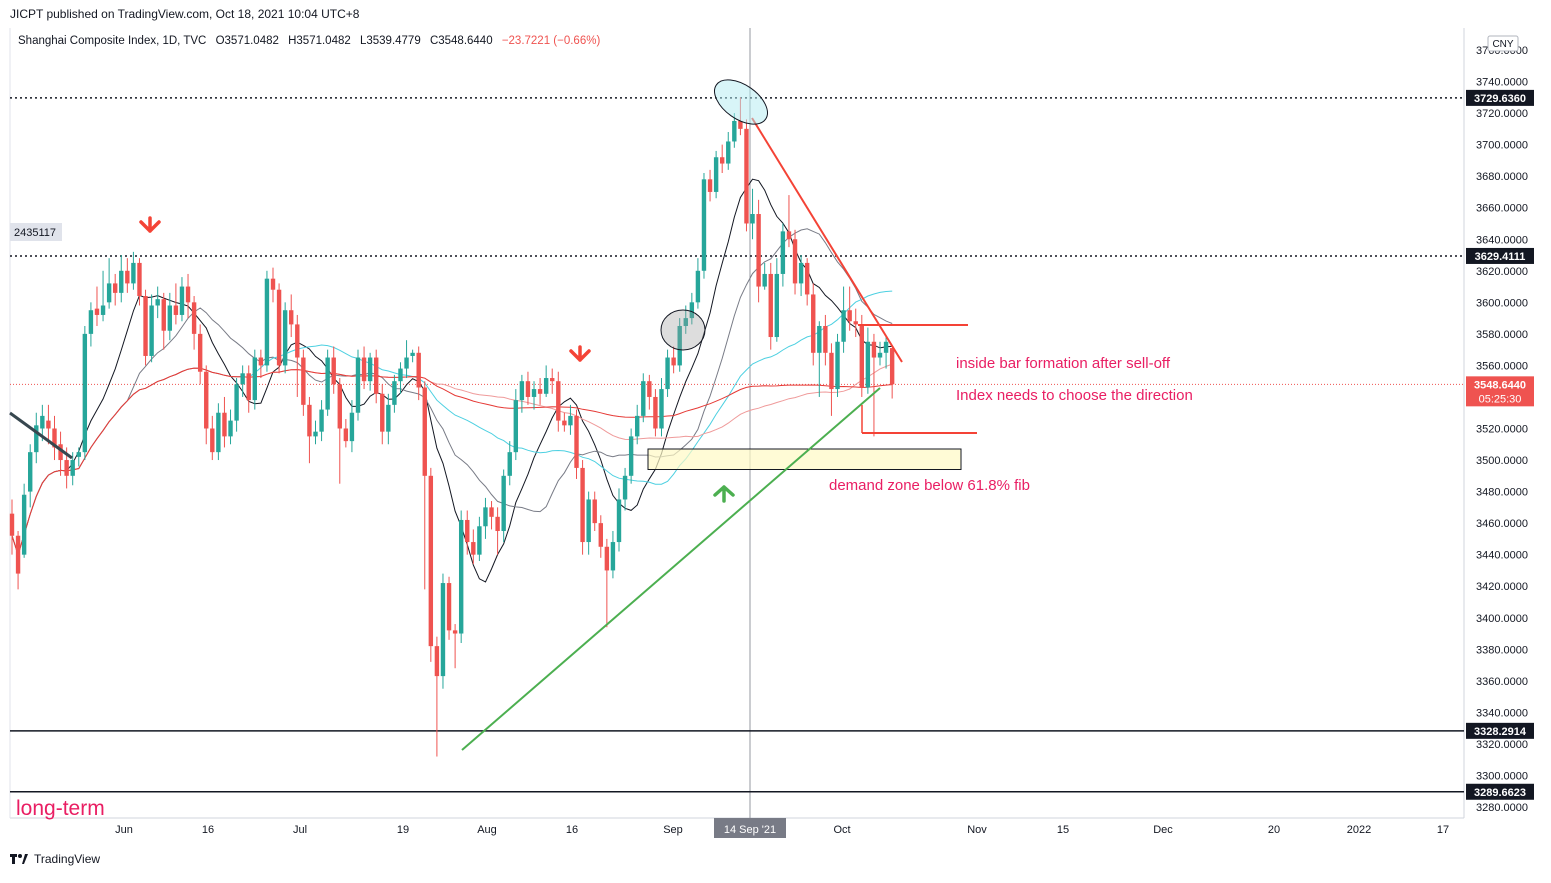  What do you see at coordinates (1502, 650) in the screenshot?
I see `price-tick-label: 3380.0000` at bounding box center [1502, 650].